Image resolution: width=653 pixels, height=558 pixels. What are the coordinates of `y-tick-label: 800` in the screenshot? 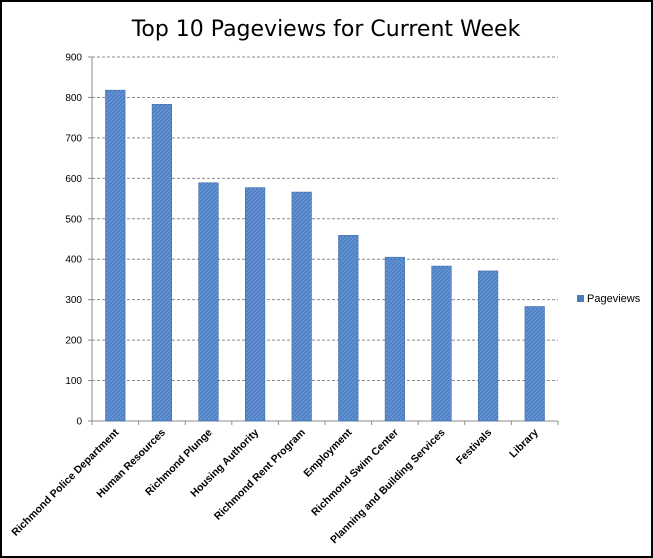 It's located at (73, 98).